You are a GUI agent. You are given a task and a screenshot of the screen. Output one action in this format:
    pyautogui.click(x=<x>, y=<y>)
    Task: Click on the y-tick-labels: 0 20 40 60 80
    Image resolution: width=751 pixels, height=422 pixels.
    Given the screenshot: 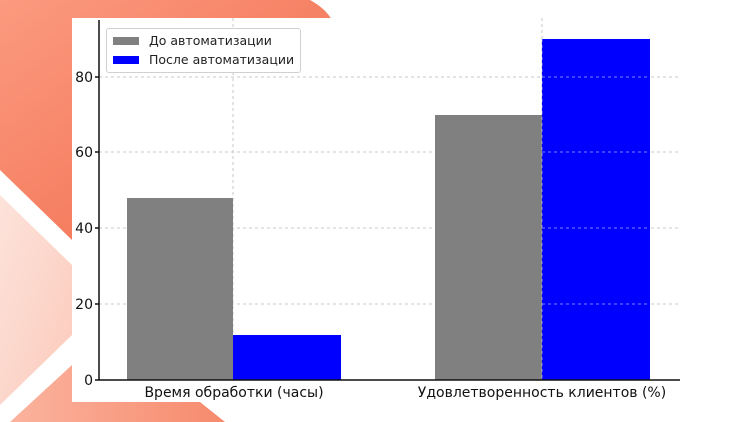 What is the action you would take?
    pyautogui.click(x=84, y=229)
    